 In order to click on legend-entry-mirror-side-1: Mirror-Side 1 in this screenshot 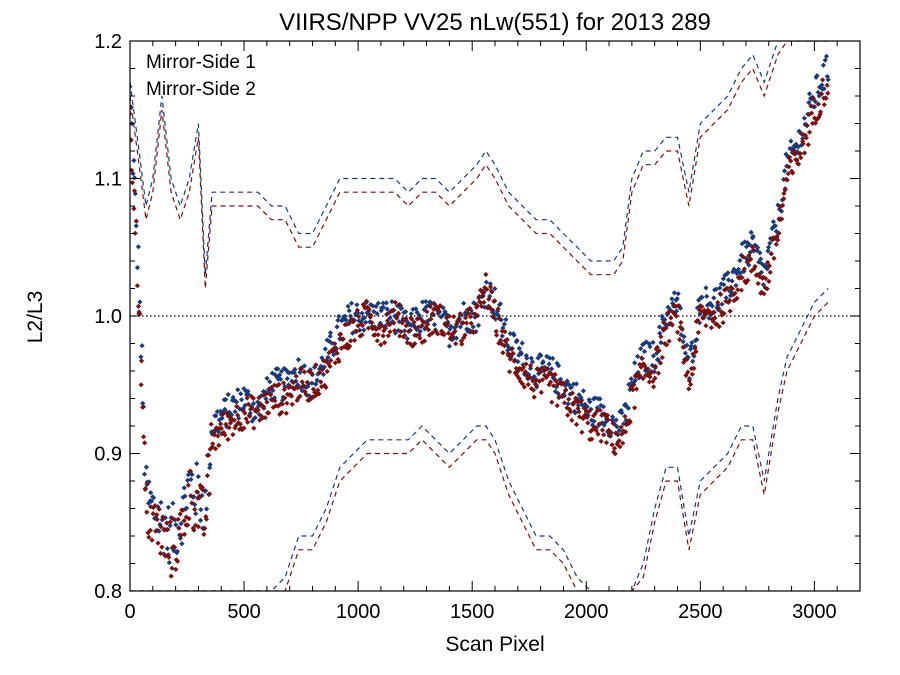, I will do `click(201, 62)`.